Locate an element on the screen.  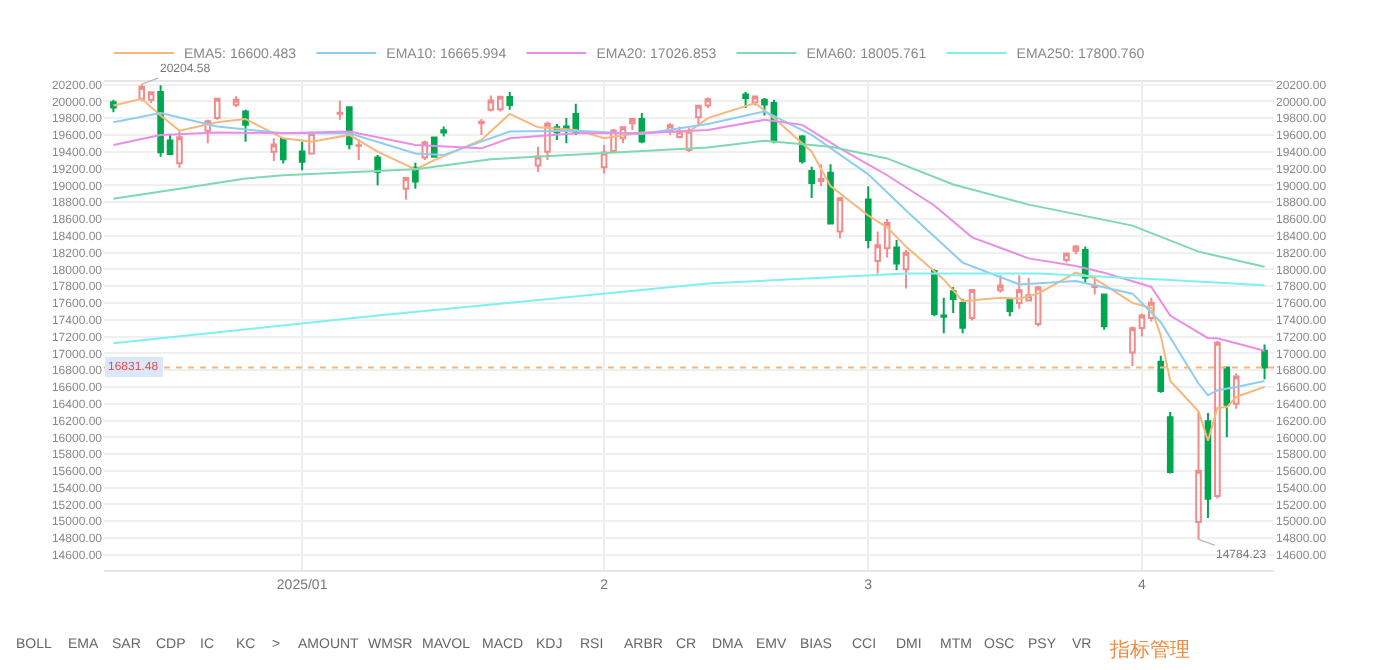
line-series is located at coordinates (689, 308).